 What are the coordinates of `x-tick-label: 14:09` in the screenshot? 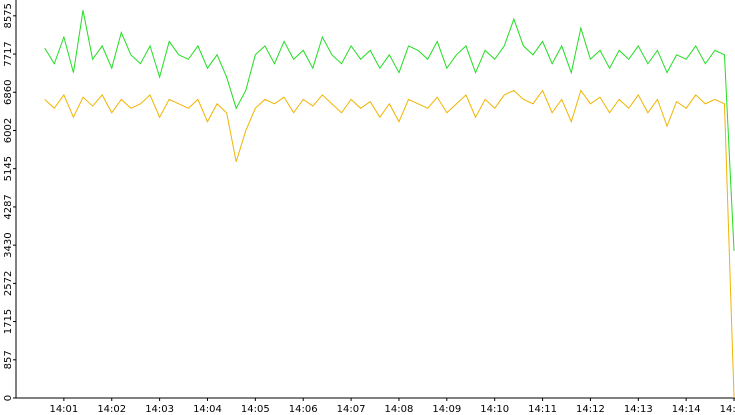 It's located at (446, 409).